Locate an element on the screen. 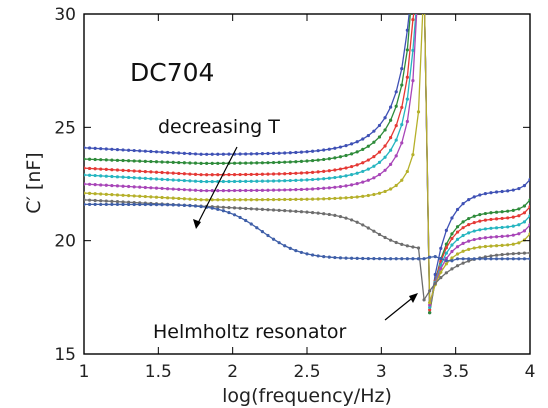  x-tick-label: 1 is located at coordinates (84, 372).